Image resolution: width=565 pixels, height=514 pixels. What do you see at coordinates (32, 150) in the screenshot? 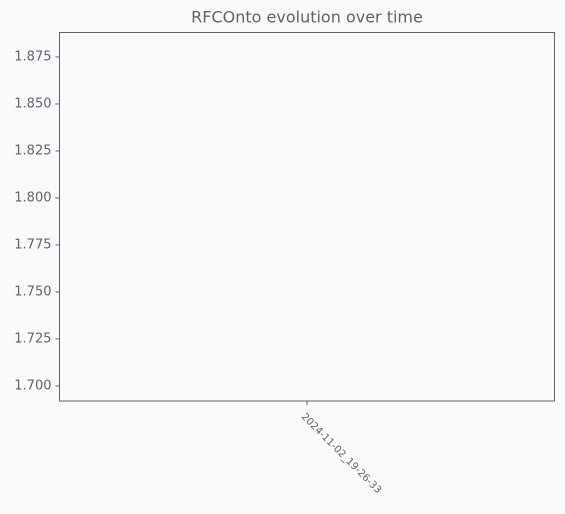
I see `y-tick-label: 1.825` at bounding box center [32, 150].